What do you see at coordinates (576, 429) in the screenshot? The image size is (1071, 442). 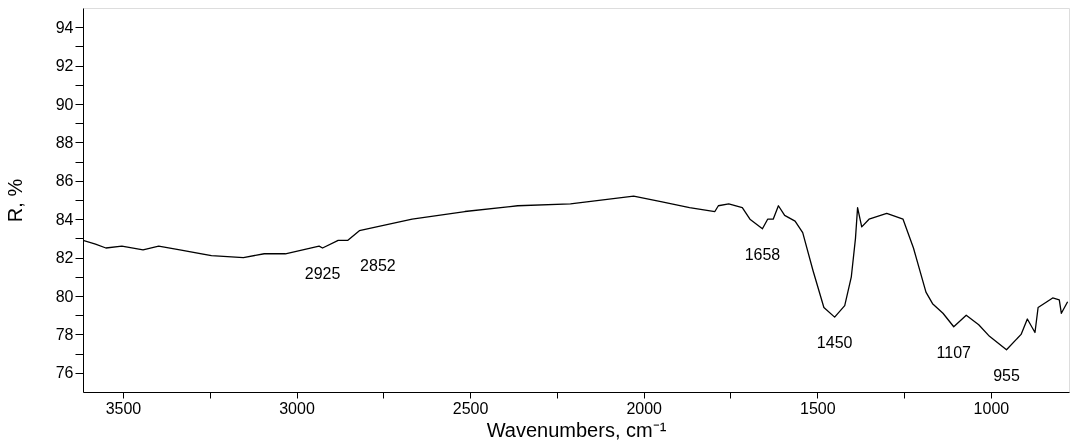 I see `x-axis-title: Wavenumbers, cm⁻¹` at bounding box center [576, 429].